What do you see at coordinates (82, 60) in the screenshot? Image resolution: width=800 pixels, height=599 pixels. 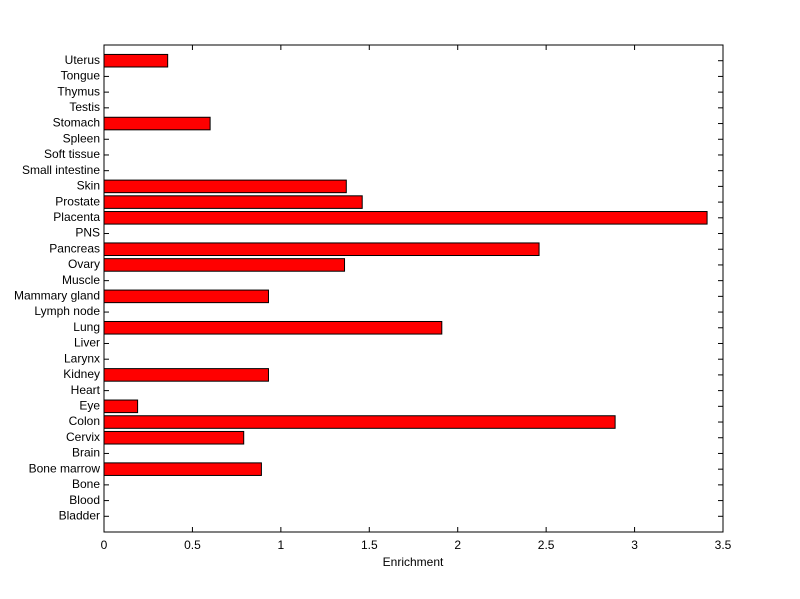 I see `y-tick-label: Uterus` at bounding box center [82, 60].